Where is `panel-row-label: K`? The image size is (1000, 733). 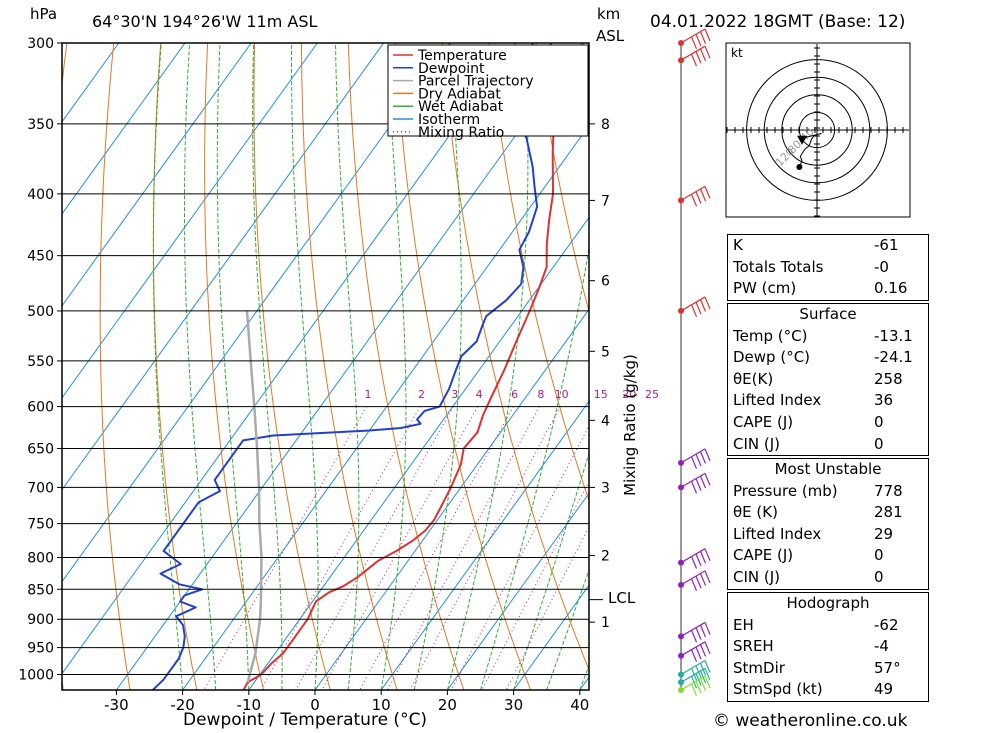
panel-row-label: K is located at coordinates (738, 245).